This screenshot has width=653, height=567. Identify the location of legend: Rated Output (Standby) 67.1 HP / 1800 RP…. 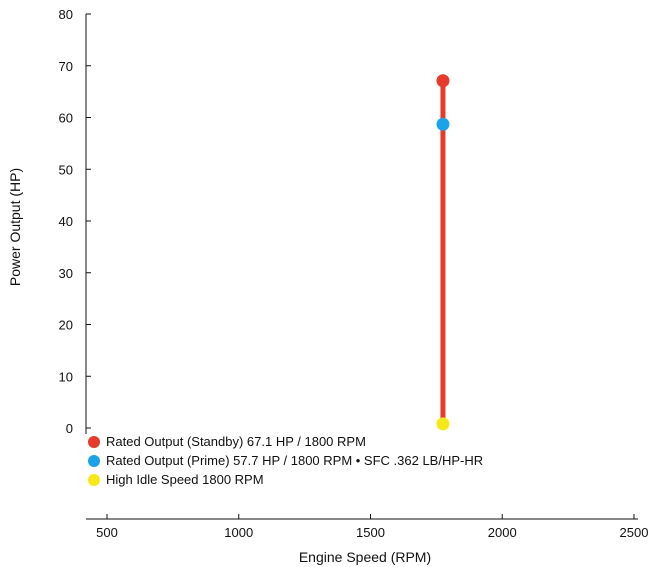
(285, 460).